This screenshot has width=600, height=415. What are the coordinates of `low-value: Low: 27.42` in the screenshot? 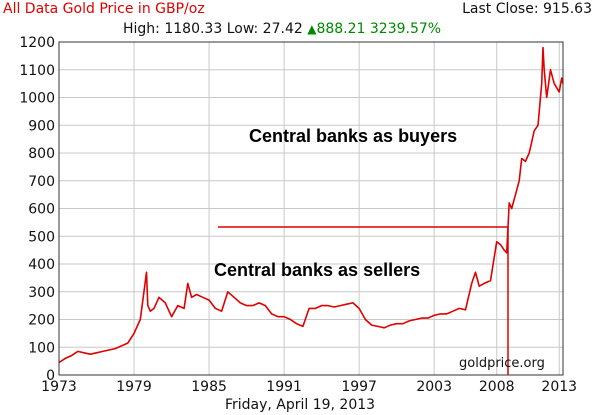 It's located at (264, 29).